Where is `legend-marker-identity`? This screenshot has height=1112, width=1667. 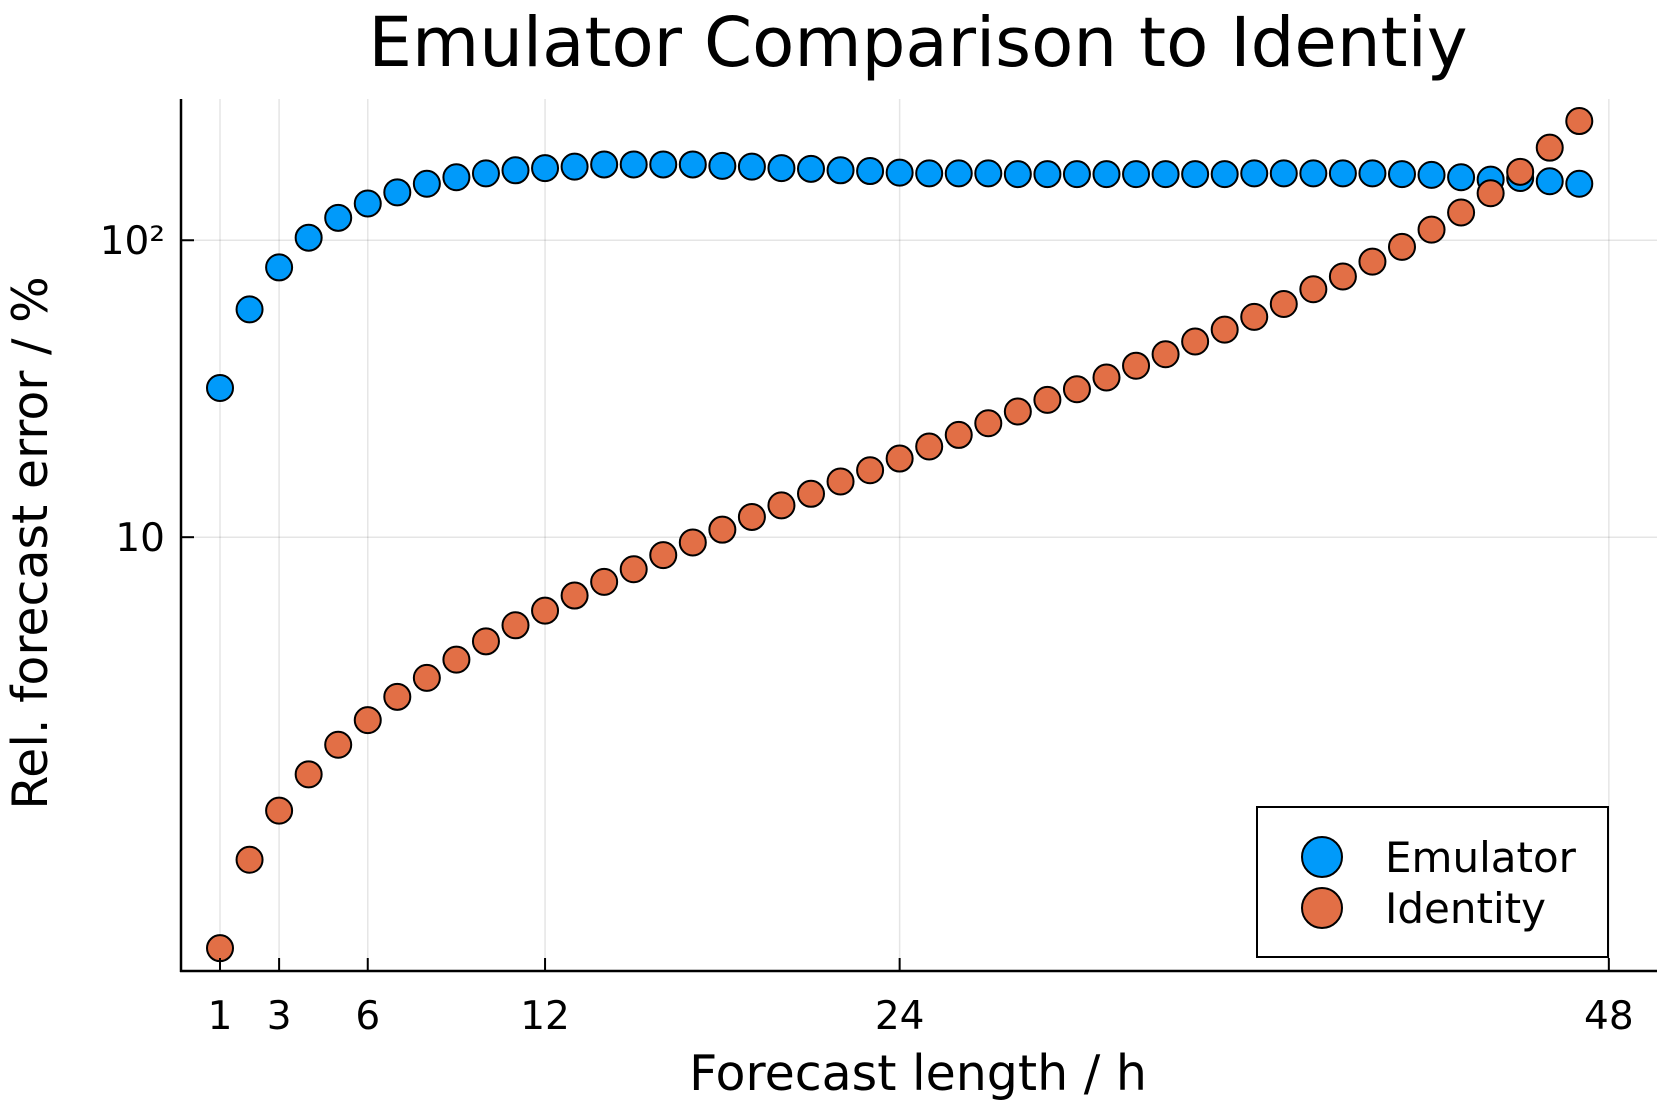 legend-marker-identity is located at coordinates (1322, 908).